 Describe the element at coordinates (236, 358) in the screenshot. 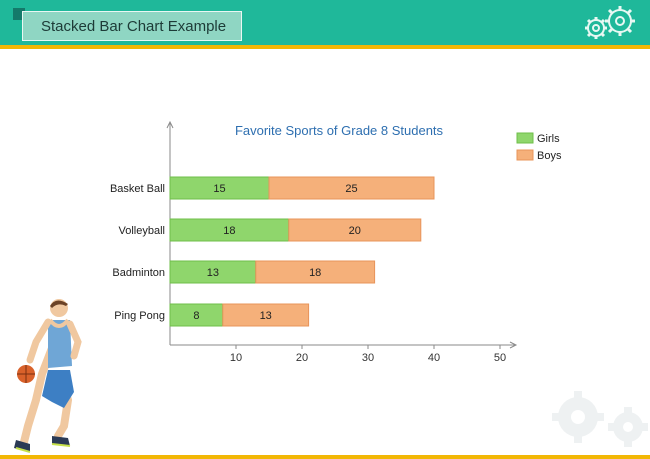

I see `x-tick-label: 10` at that location.